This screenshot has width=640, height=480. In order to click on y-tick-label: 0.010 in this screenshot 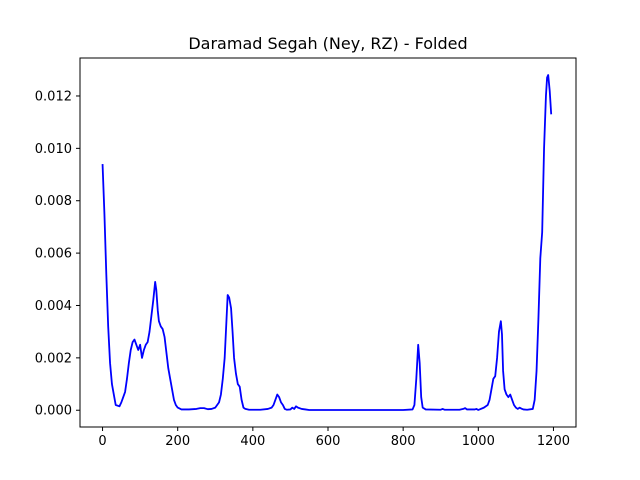, I will do `click(53, 149)`.